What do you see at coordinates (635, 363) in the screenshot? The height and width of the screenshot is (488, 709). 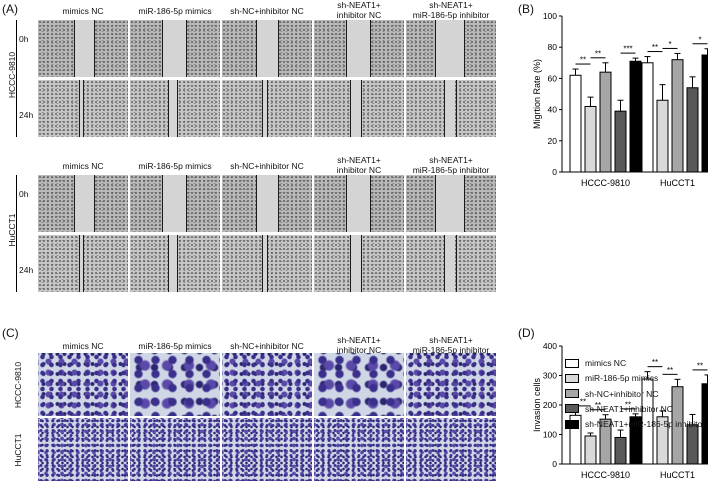 I see `legend-item-mimics-nc: mimics NC` at bounding box center [635, 363].